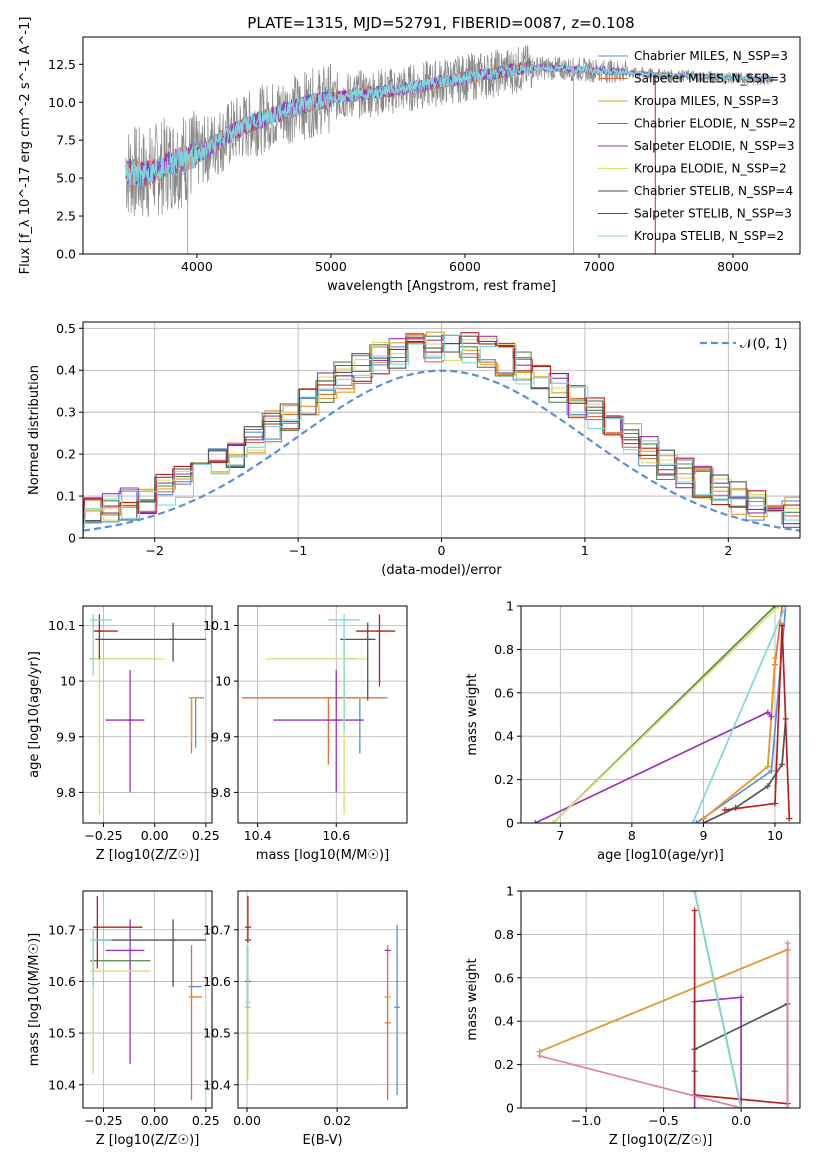 The width and height of the screenshot is (819, 1170). Describe the element at coordinates (66, 178) in the screenshot. I see `y-tick-label: 5.0` at that location.